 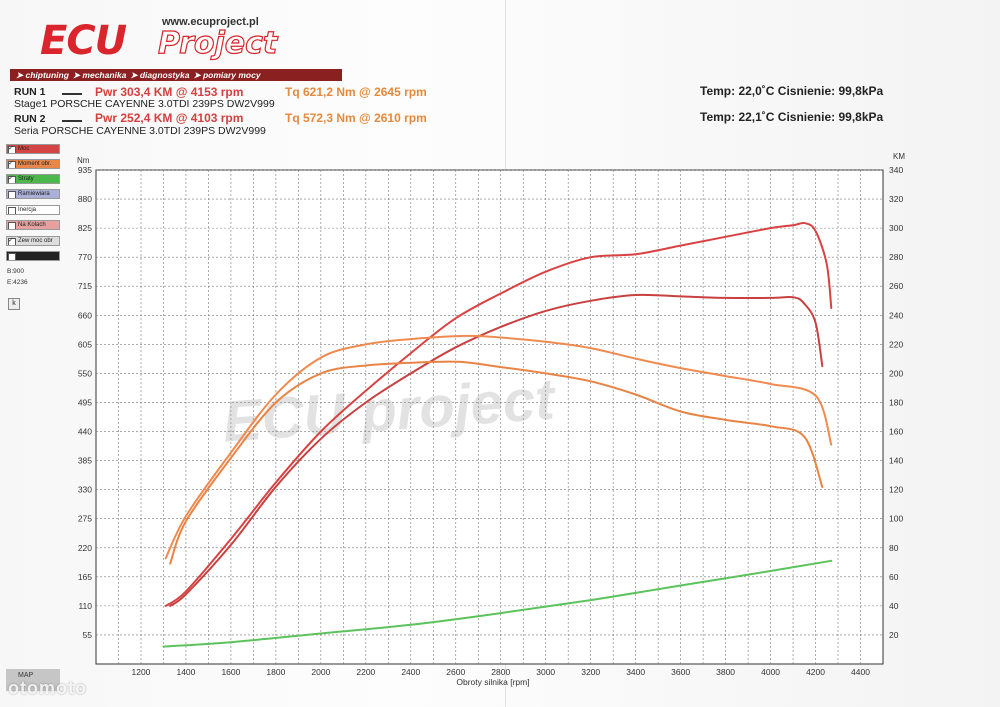 I want to click on y-right-axis-label: KM, so click(x=899, y=156).